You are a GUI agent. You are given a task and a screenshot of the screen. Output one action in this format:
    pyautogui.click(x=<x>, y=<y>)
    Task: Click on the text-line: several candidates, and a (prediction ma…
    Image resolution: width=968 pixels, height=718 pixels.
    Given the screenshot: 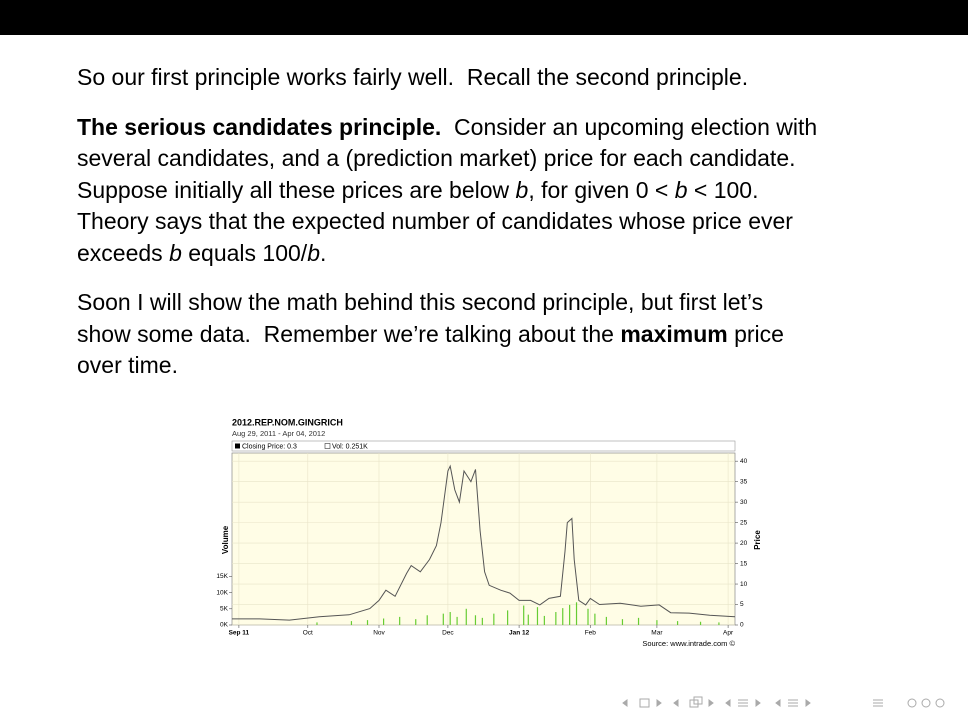 What is the action you would take?
    pyautogui.click(x=447, y=159)
    